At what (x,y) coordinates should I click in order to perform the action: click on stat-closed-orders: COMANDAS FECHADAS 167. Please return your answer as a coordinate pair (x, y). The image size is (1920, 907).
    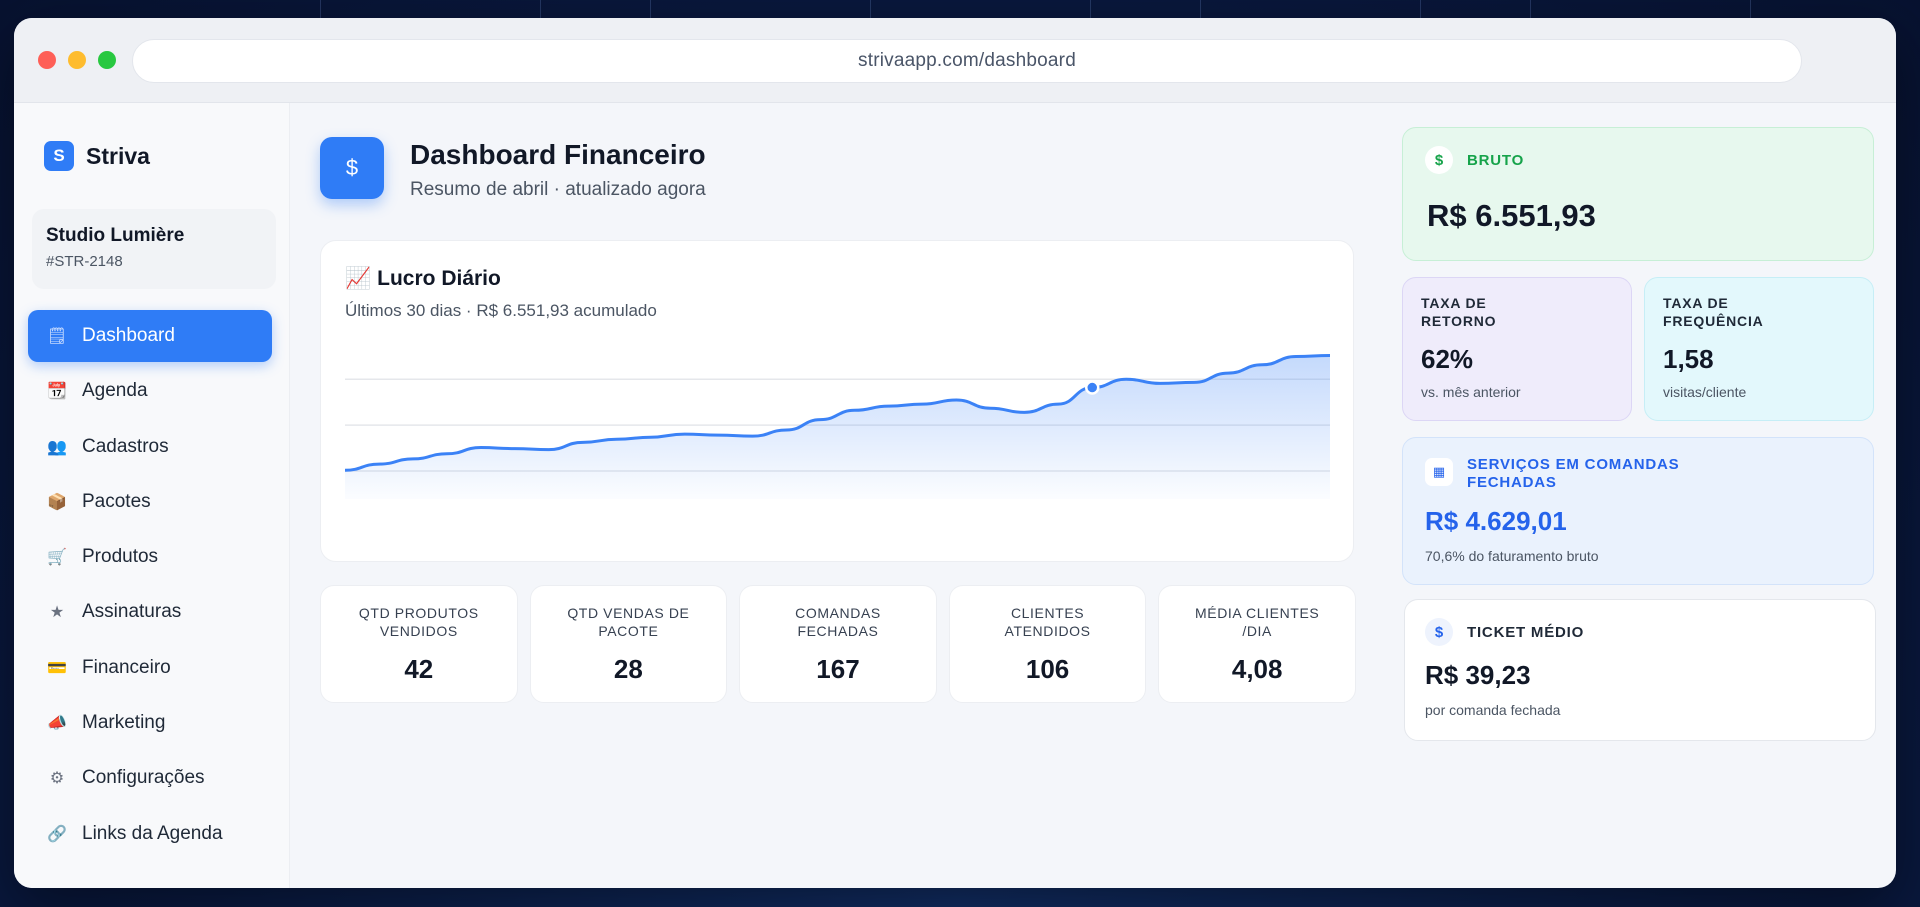
    Looking at the image, I should click on (838, 644).